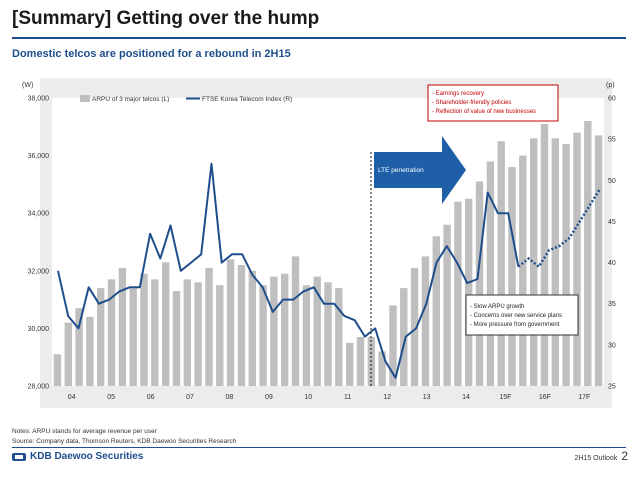 Image resolution: width=638 pixels, height=479 pixels. What do you see at coordinates (269, 397) in the screenshot?
I see `x-tick-label: 09` at bounding box center [269, 397].